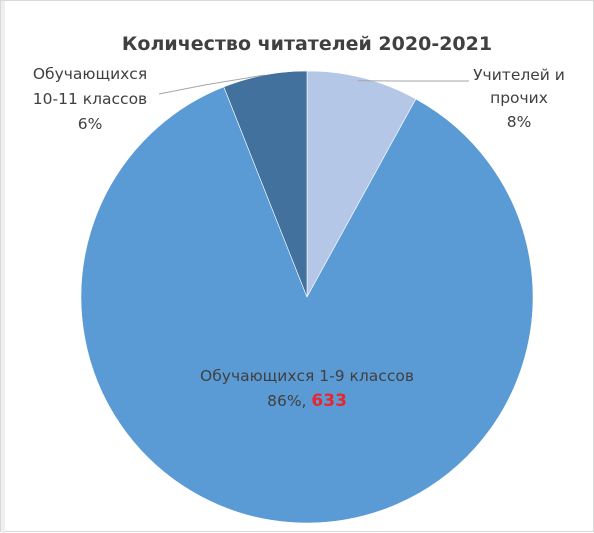 The height and width of the screenshot is (533, 594). What do you see at coordinates (90, 99) in the screenshot?
I see `data-label-grades1011-name: 10-11 классов` at bounding box center [90, 99].